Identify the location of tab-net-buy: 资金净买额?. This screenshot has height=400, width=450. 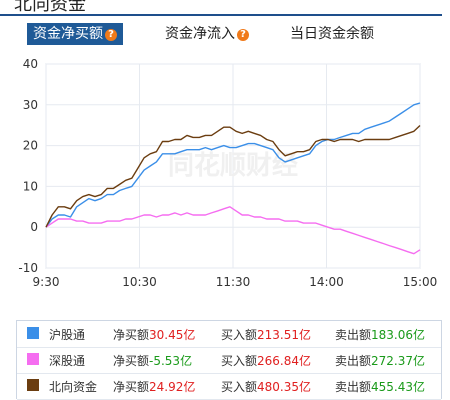
(75, 34).